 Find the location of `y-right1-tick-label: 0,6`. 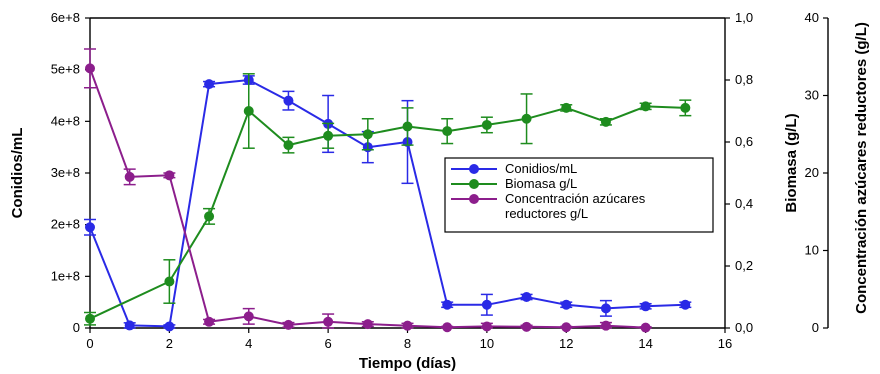

y-right1-tick-label: 0,6 is located at coordinates (744, 141).